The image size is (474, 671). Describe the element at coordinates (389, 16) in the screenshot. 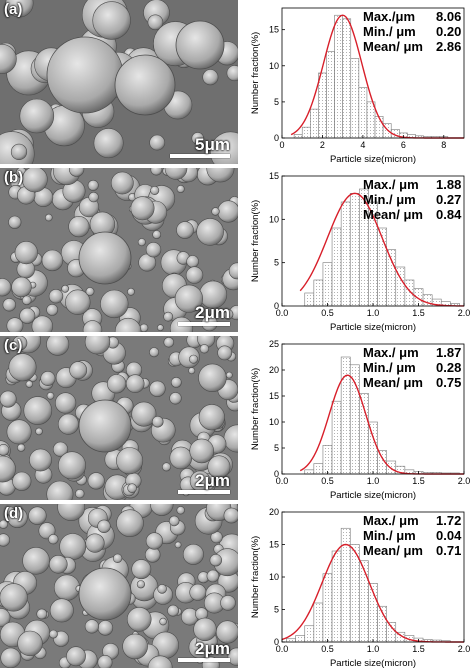

I see `stat-label: Max./μm` at that location.